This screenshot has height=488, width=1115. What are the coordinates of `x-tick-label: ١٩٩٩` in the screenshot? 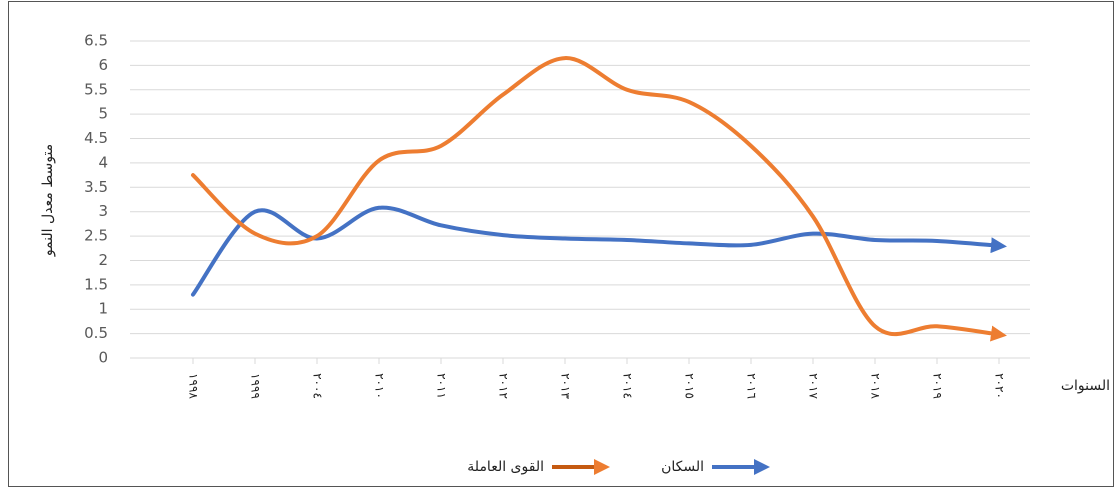 It's located at (256, 386).